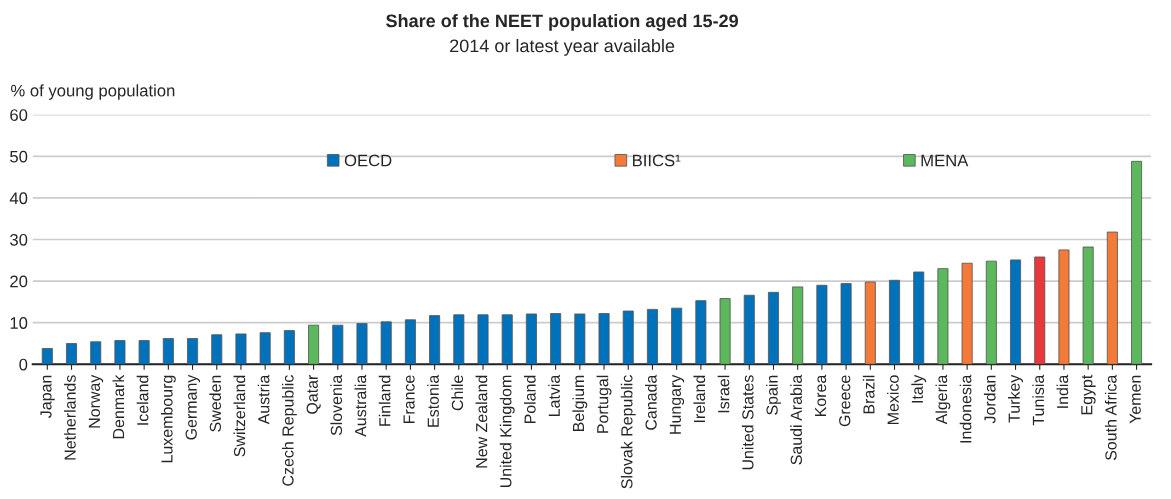  What do you see at coordinates (19, 239) in the screenshot?
I see `y-tick-label: 30` at bounding box center [19, 239].